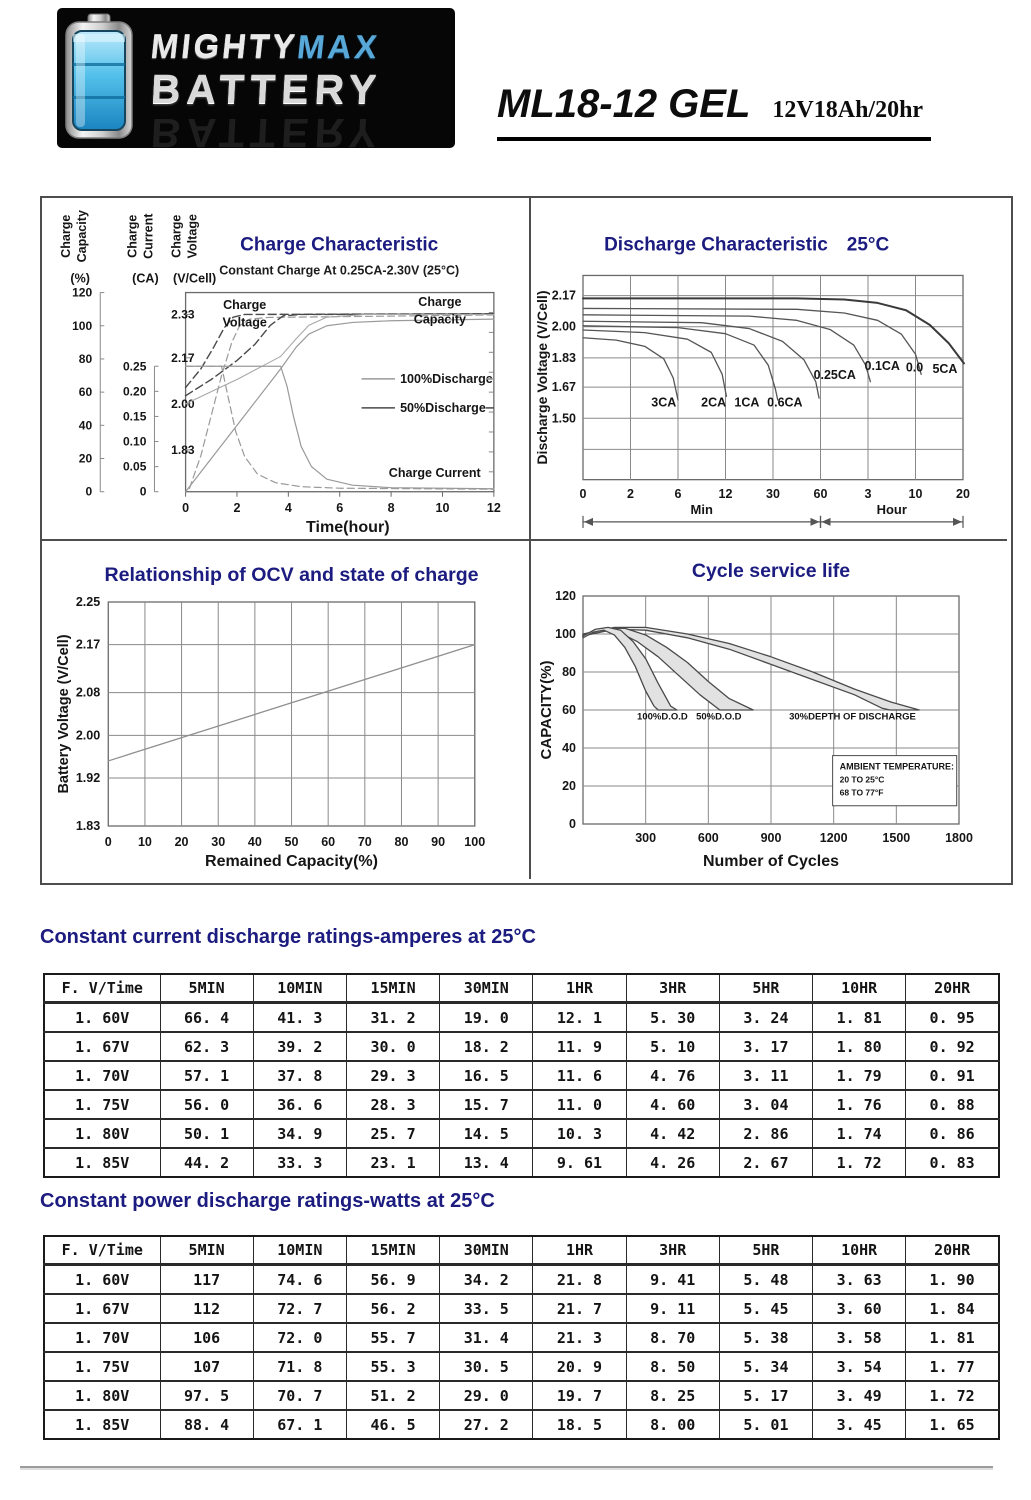  Describe the element at coordinates (102, 1075) in the screenshot. I see `voltage-row-header: 1. 70V` at that location.